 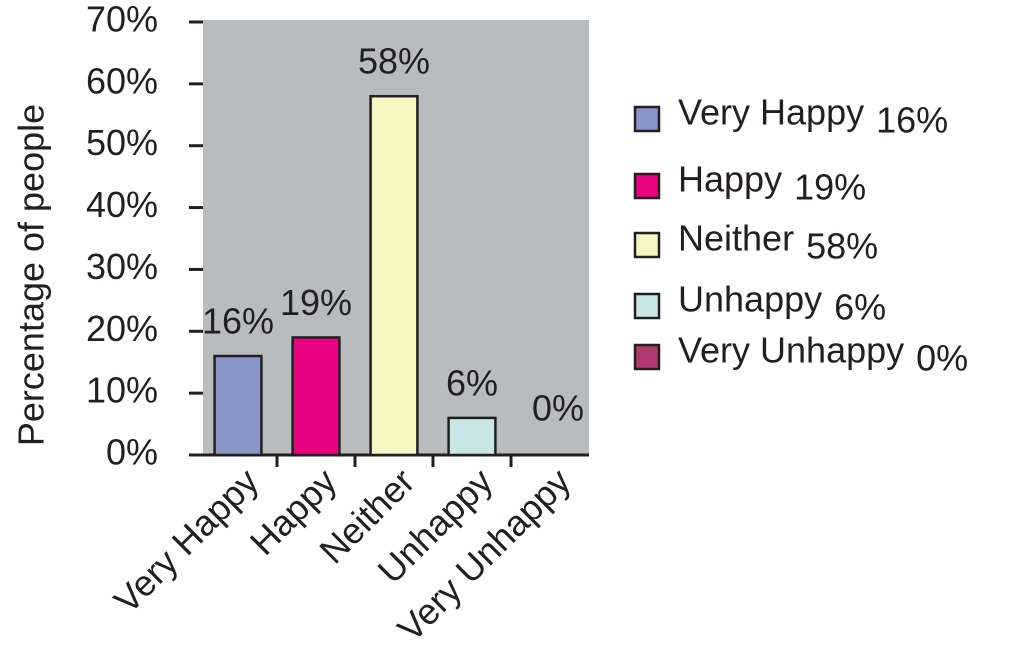 I want to click on y-tick-label: 20%, so click(x=122, y=328).